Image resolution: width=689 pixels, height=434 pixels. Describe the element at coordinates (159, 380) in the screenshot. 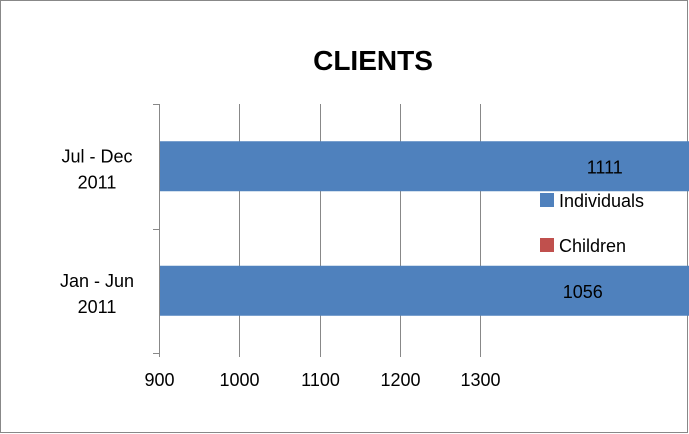

I see `x-tick-label: 900` at that location.